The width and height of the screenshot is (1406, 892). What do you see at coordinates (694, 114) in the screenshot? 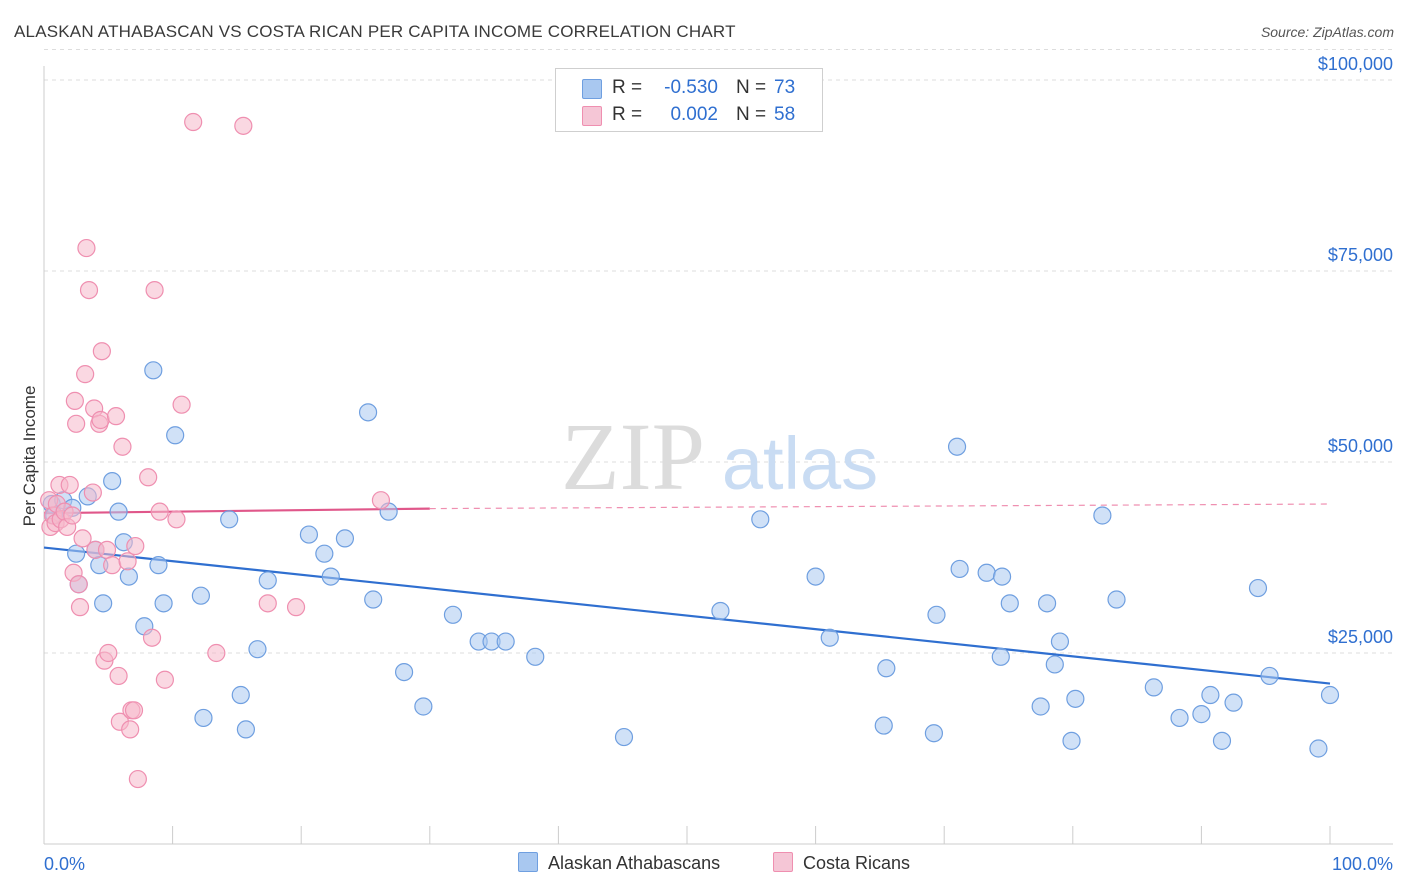
I see `legend-r-value: 0.002` at bounding box center [694, 114].